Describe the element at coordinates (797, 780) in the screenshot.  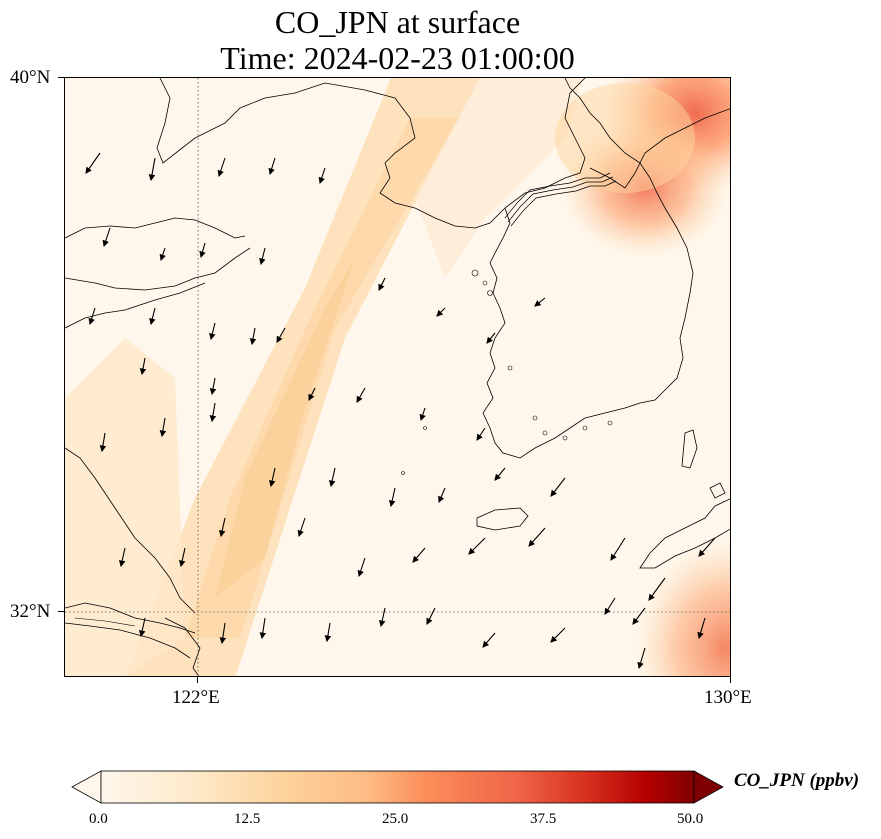
I see `colorbar-title: CO_JPN (ppbv)` at that location.